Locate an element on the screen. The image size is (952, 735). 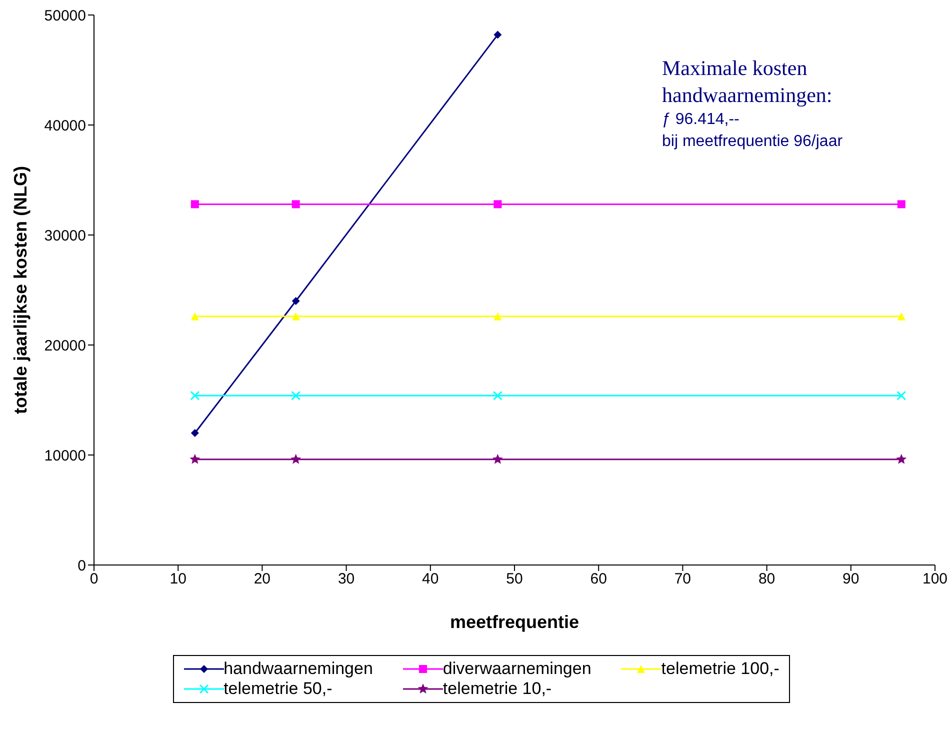
y-tick-label: 30000 is located at coordinates (65, 235).